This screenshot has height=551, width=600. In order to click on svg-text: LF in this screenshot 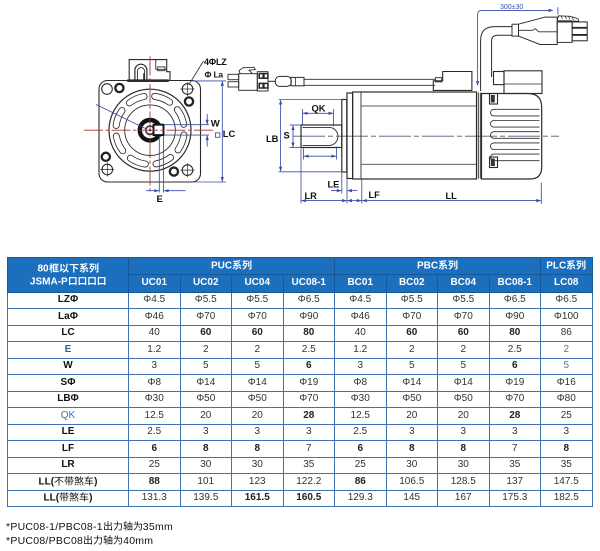, I will do `click(375, 195)`.